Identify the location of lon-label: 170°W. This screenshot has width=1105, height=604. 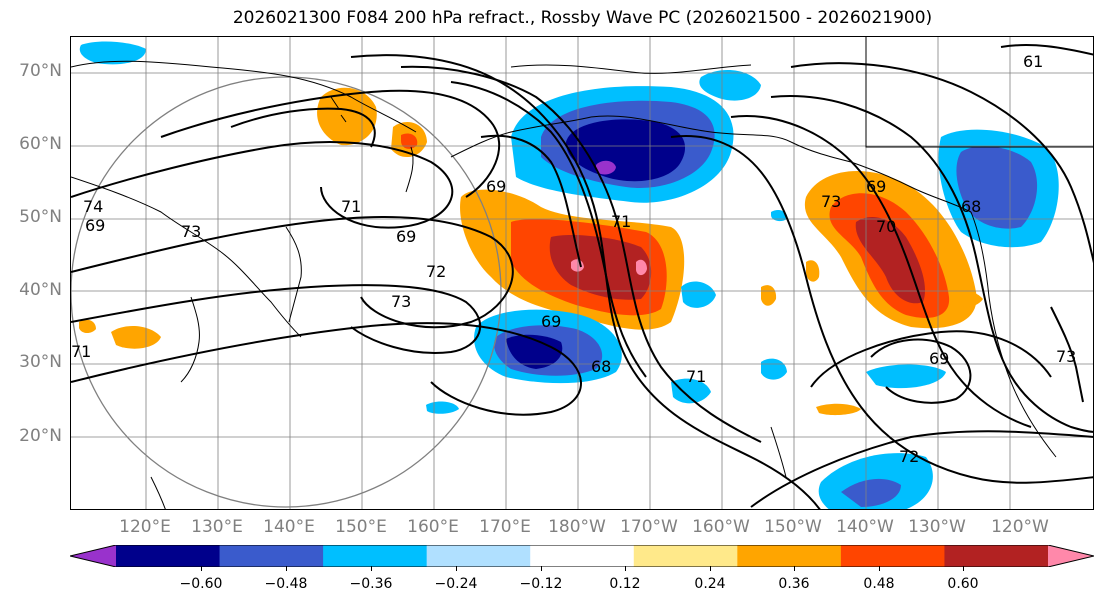
(649, 527).